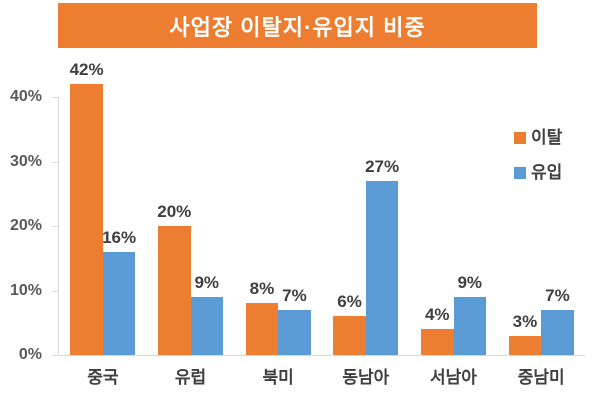 The width and height of the screenshot is (600, 401). I want to click on category-label-동남아: 동남아, so click(366, 377).